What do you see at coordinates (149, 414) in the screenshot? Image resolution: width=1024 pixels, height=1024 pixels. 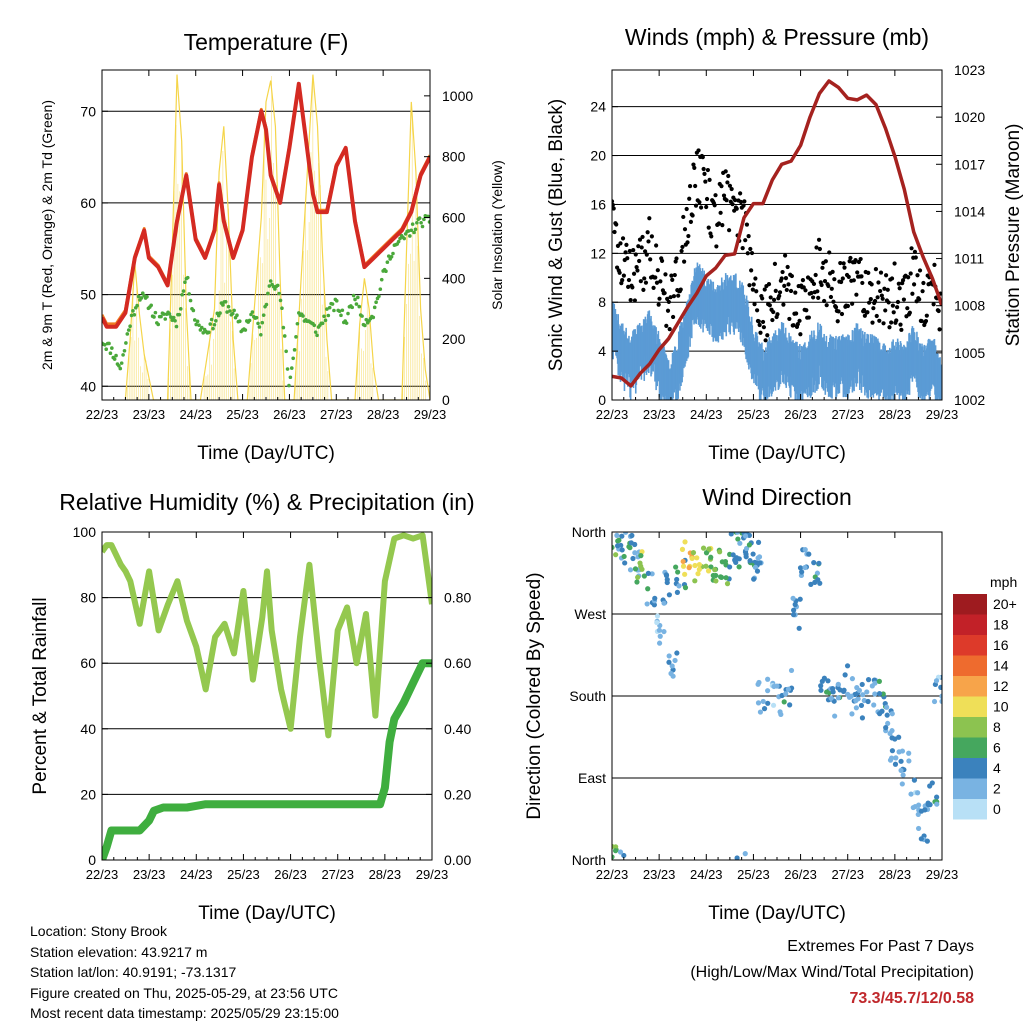 I see `x-tick-label: 23/23` at bounding box center [149, 414].